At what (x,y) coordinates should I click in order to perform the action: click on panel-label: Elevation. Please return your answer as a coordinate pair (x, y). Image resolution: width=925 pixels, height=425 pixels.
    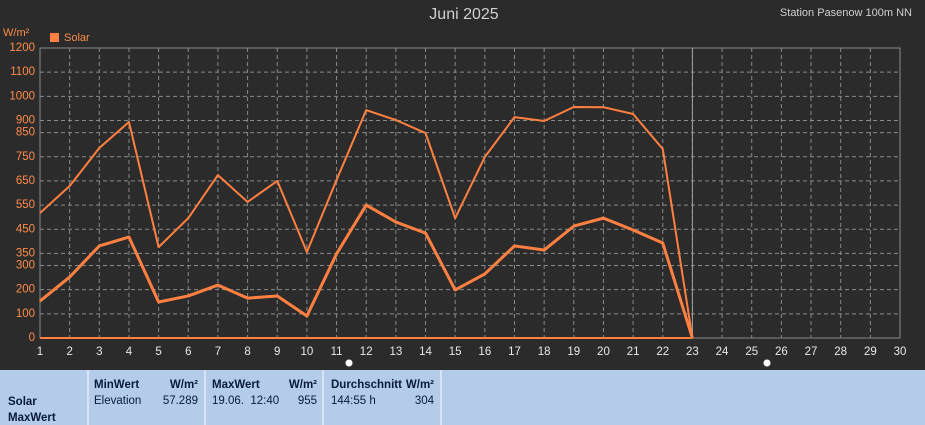
    Looking at the image, I should click on (117, 401).